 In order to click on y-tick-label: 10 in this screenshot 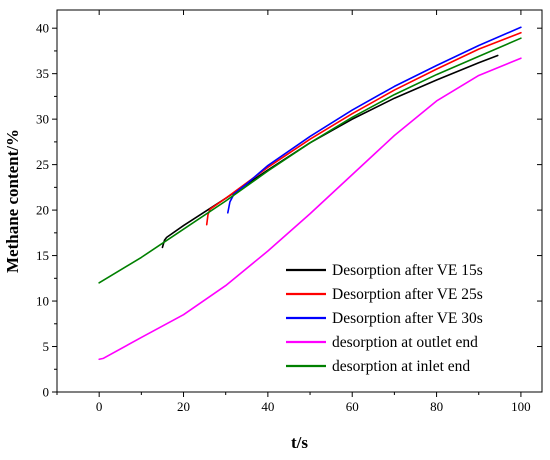, I will do `click(42, 301)`.